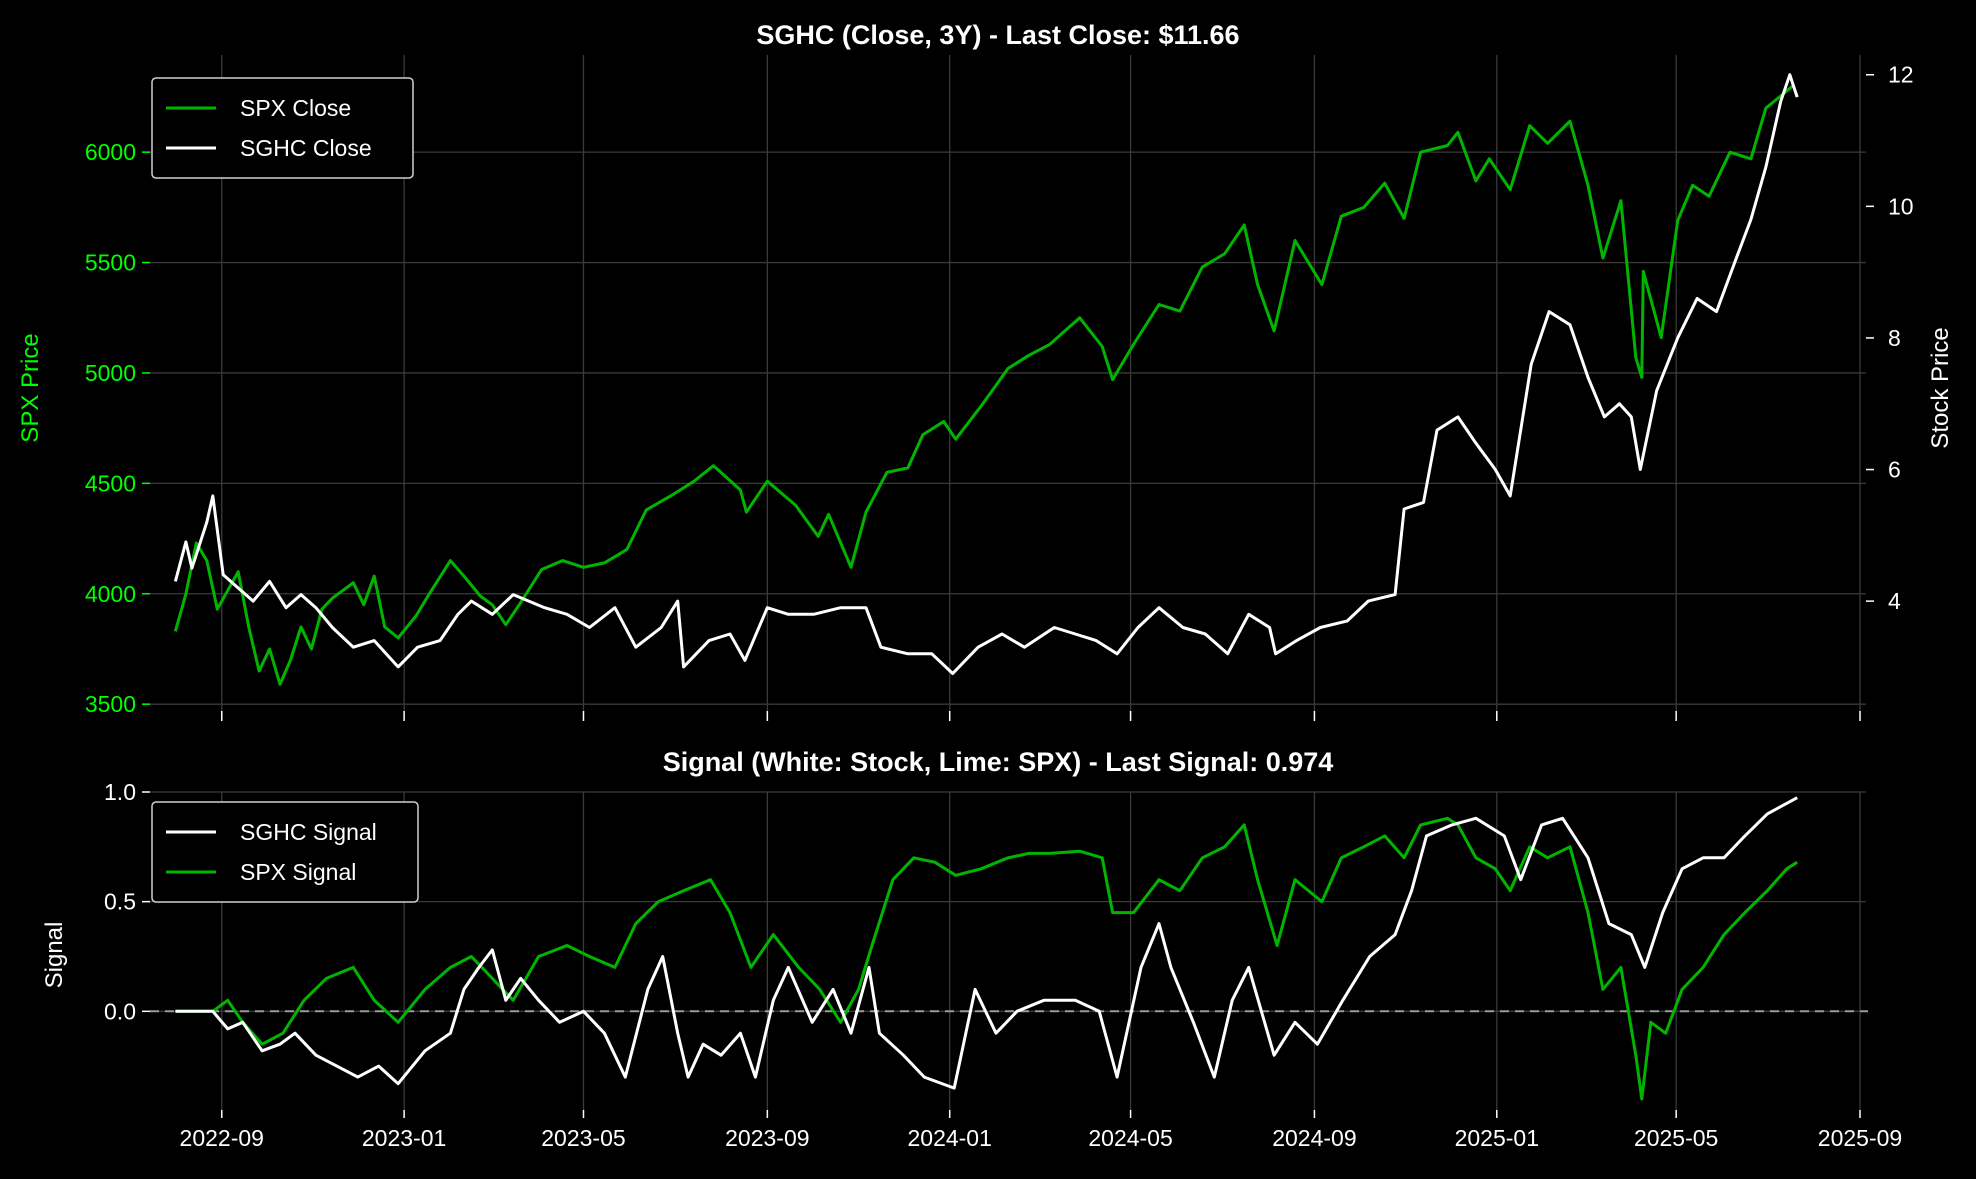  Describe the element at coordinates (54, 955) in the screenshot. I see `signal-axis-label: Signal` at that location.